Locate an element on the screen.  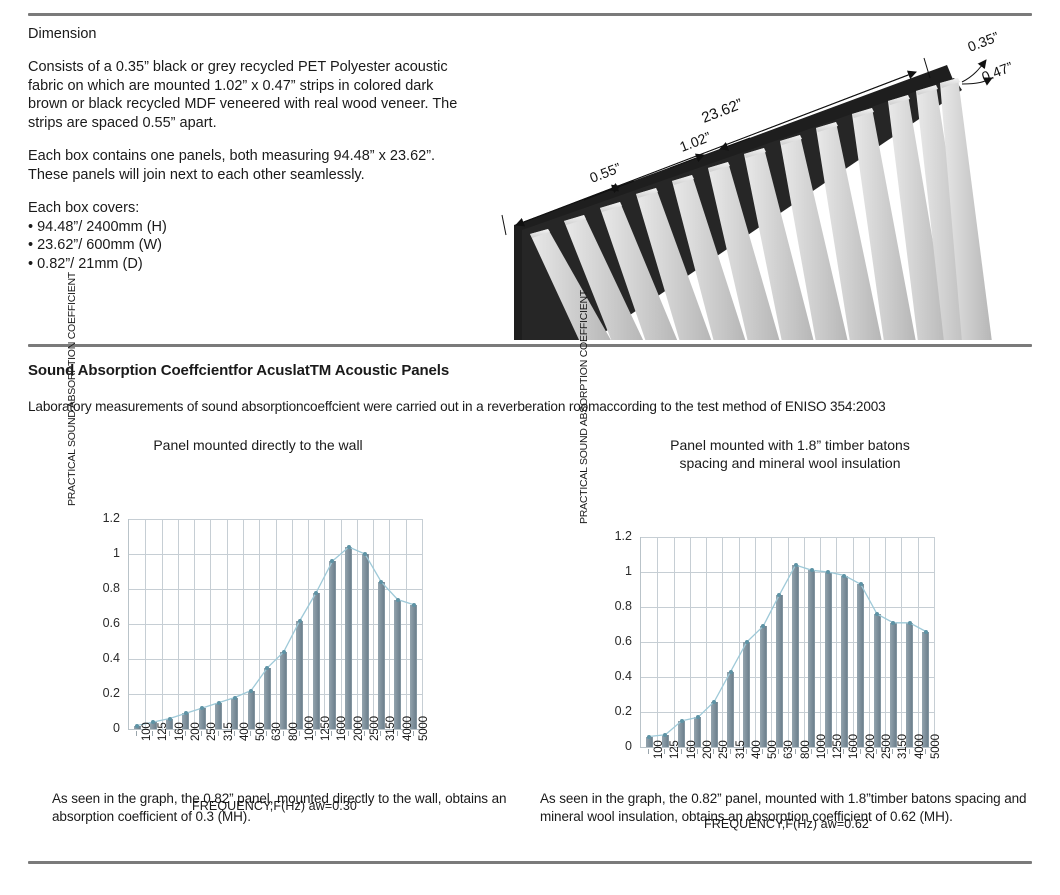
x-axis-tick-label: 2000 is located at coordinates (870, 746).